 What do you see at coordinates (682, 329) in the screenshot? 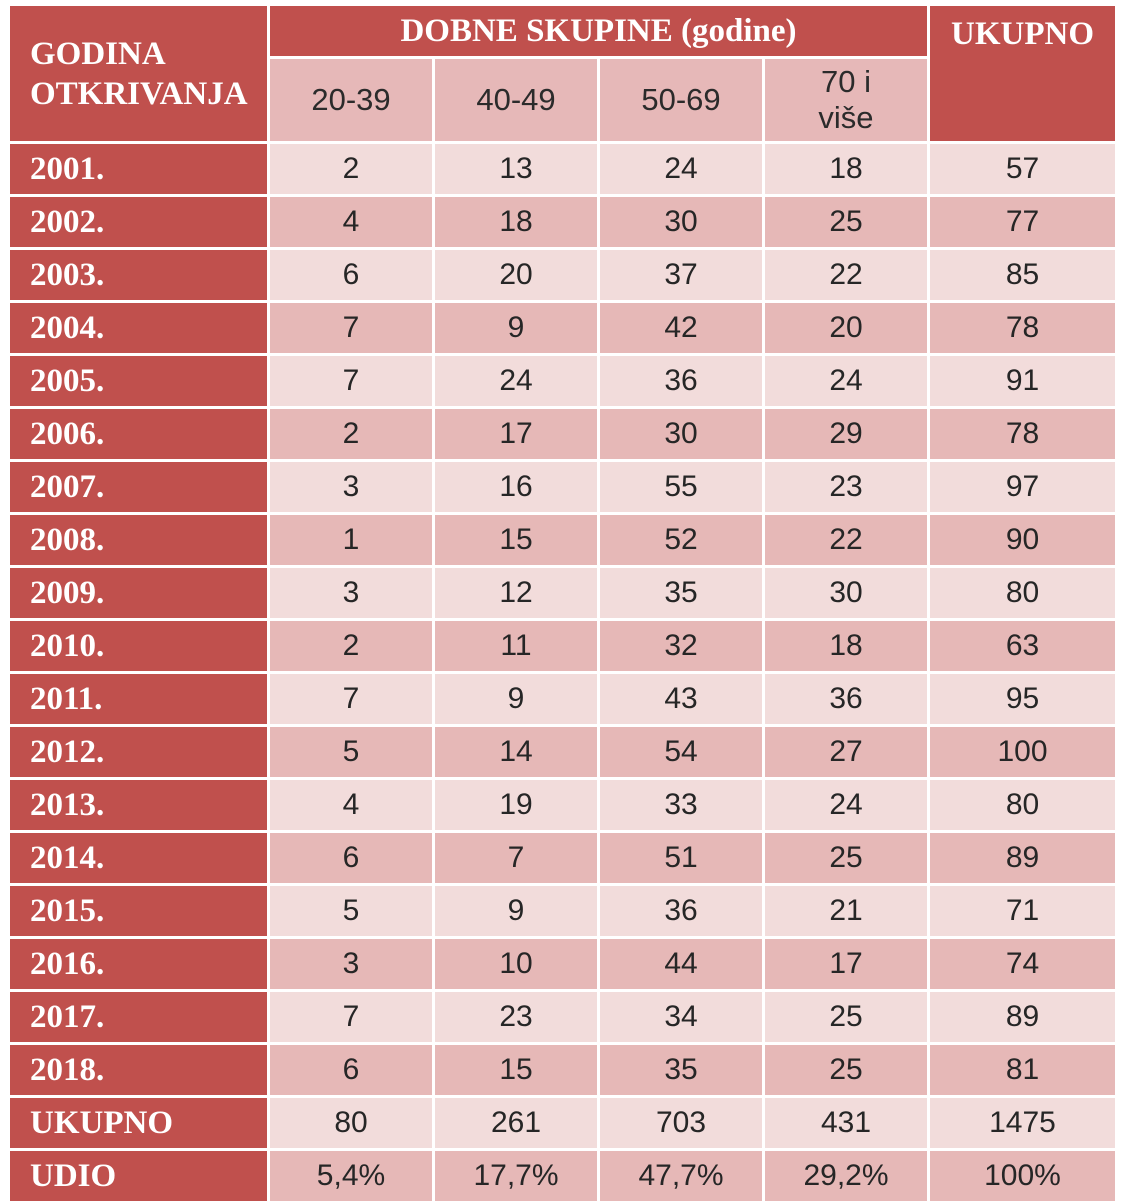
I see `value-cell: 42` at bounding box center [682, 329].